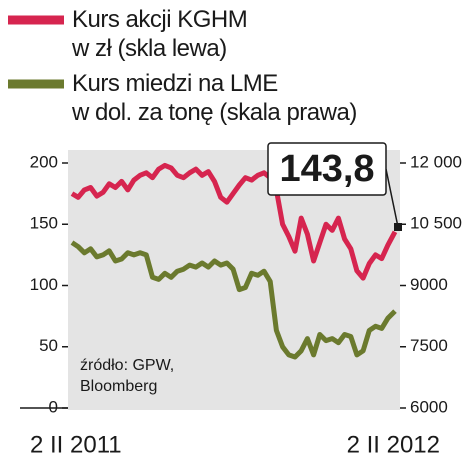 This screenshot has height=467, width=467. What do you see at coordinates (53, 406) in the screenshot?
I see `y-tick-label: 0` at bounding box center [53, 406].